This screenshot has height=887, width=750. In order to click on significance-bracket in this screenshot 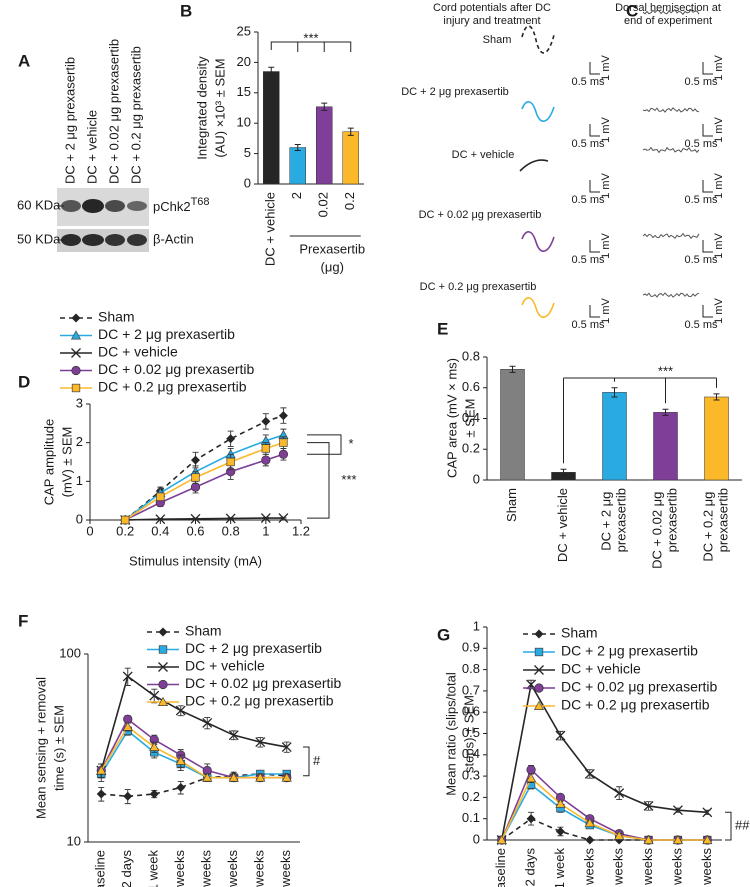, I will do `click(306, 761)`.